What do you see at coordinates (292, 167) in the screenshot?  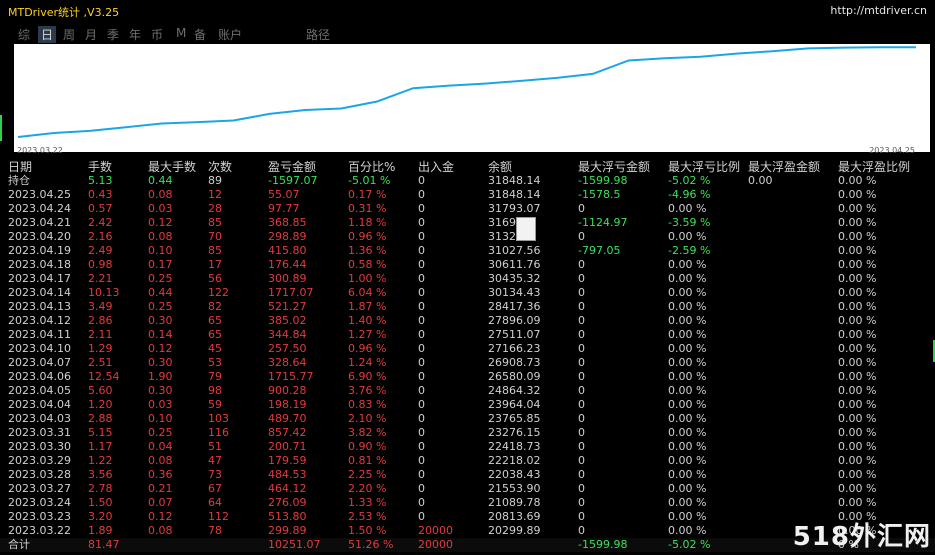 I see `column-header: 盈亏金额` at bounding box center [292, 167].